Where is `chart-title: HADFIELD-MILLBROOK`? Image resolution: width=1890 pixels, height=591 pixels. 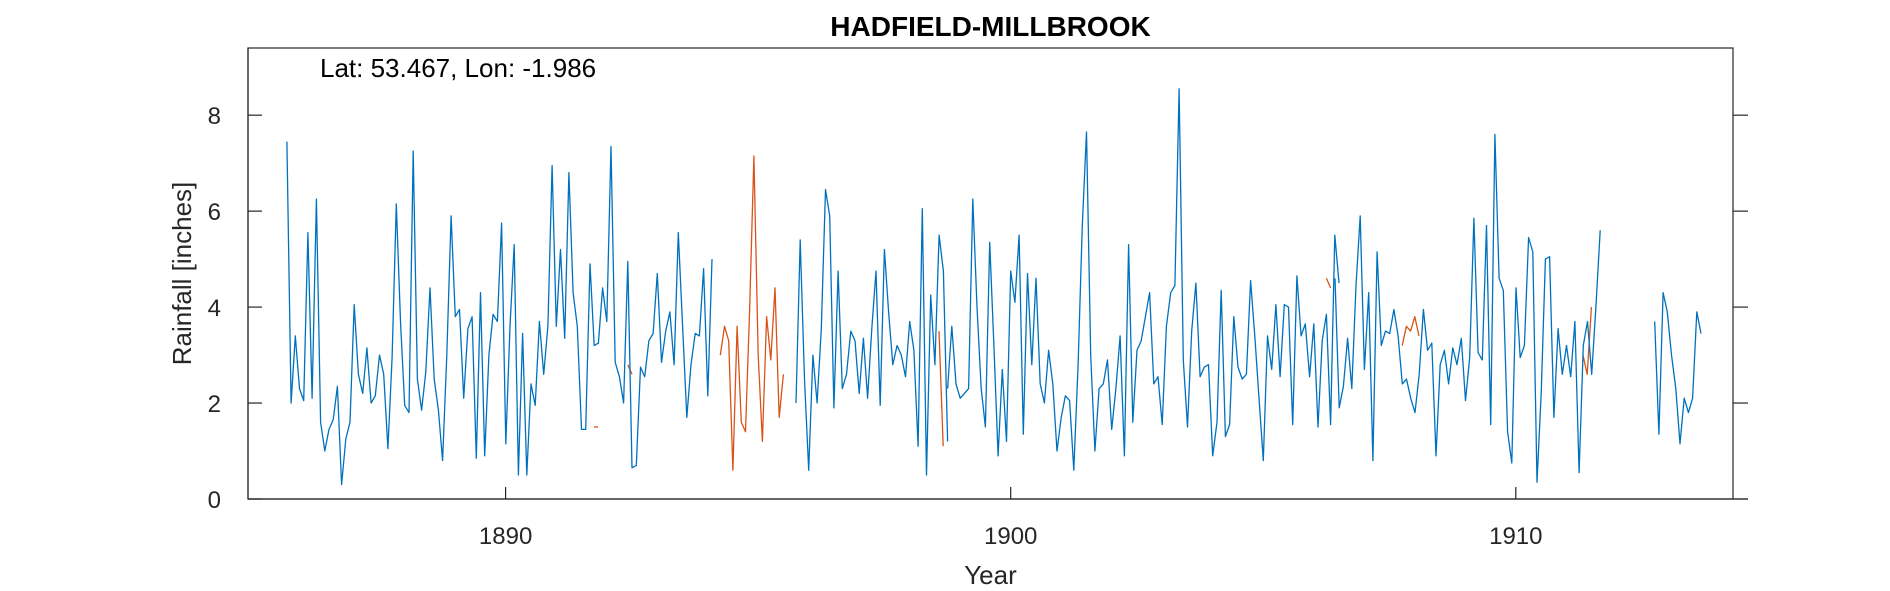 chart-title: HADFIELD-MILLBROOK is located at coordinates (990, 26).